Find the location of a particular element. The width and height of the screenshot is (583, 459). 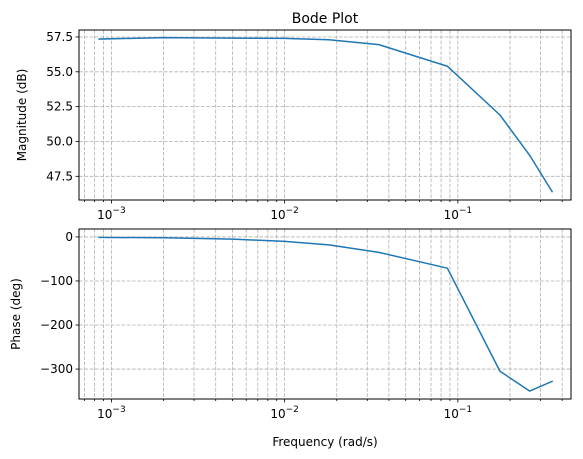

magnitude-y-tick-label: 52.5 is located at coordinates (59, 107).